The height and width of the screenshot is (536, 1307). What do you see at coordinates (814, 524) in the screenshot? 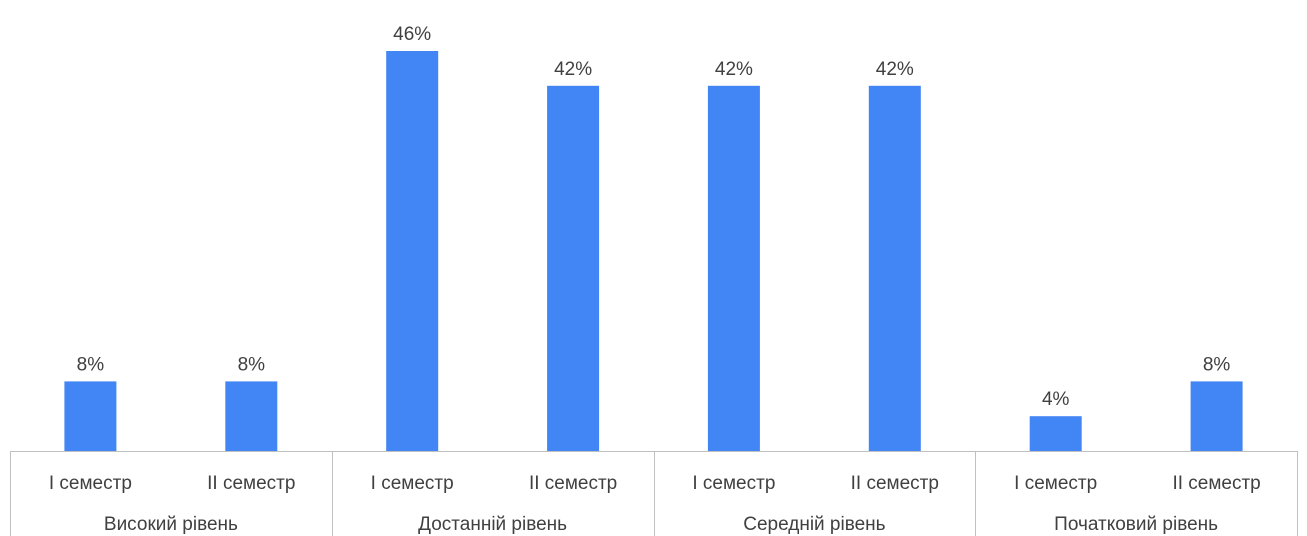
I see `x-group-label: Середній рівень` at bounding box center [814, 524].